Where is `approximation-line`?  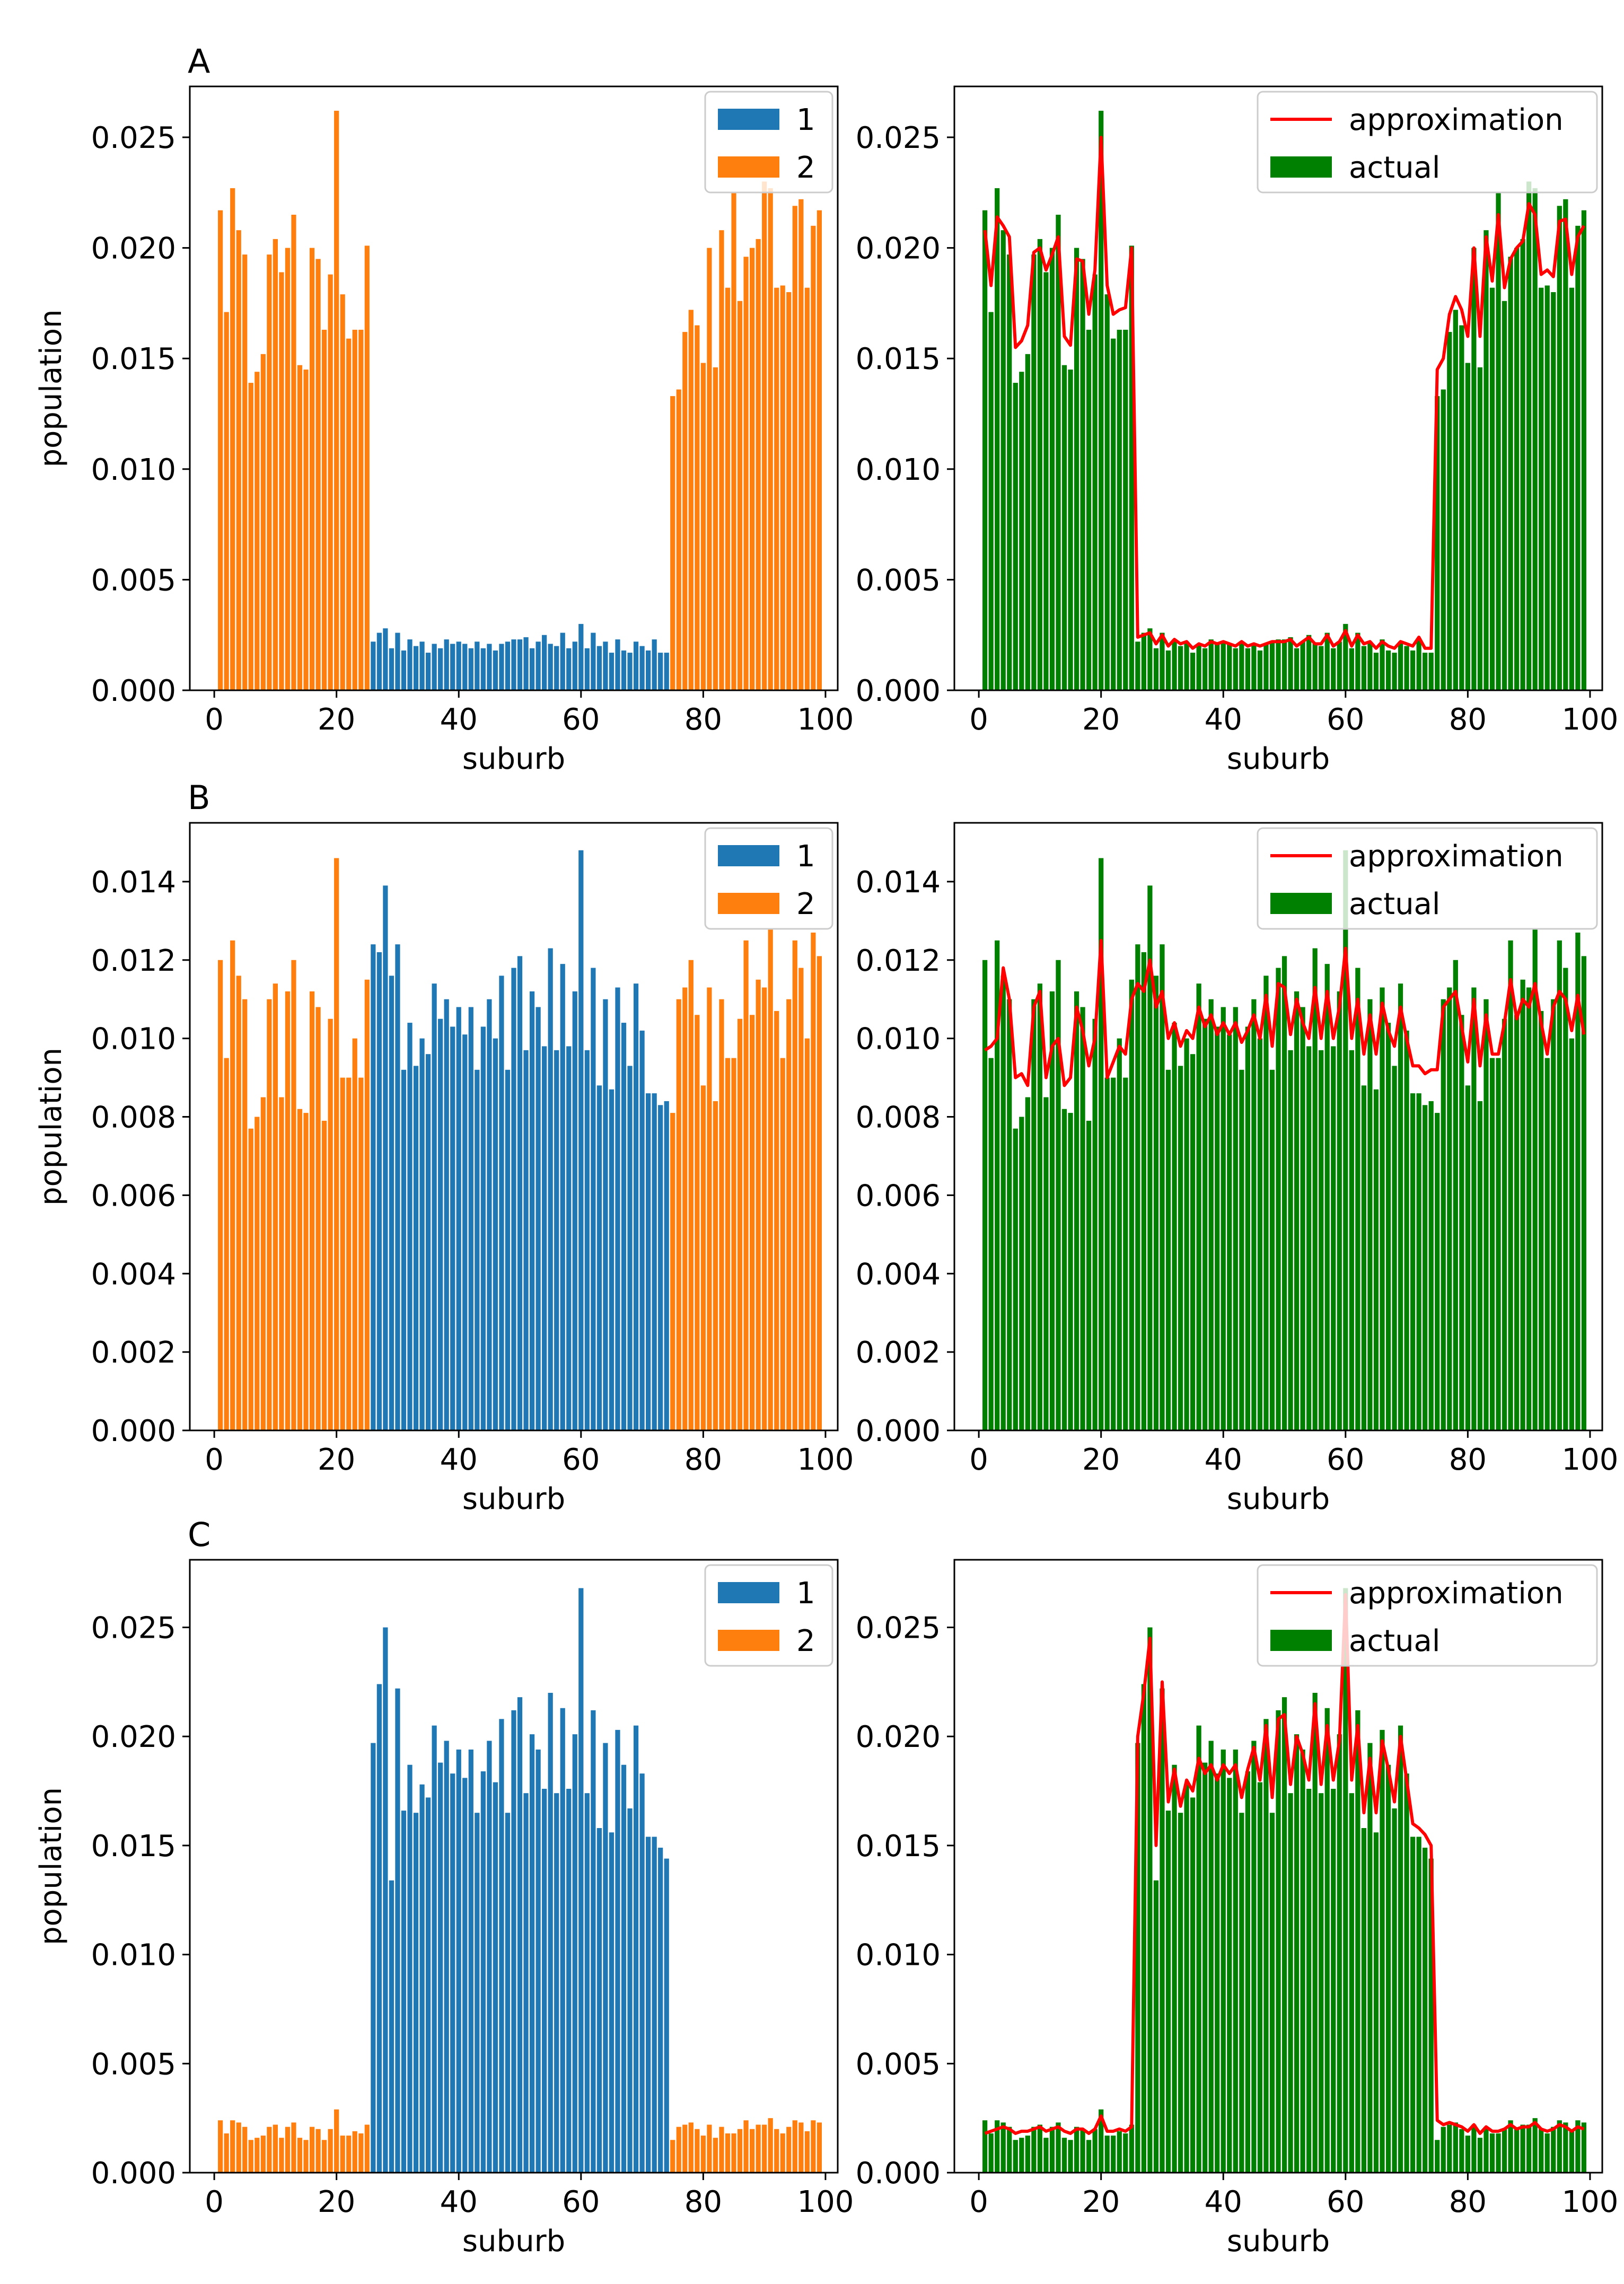
approximation-line is located at coordinates (1285, 1012).